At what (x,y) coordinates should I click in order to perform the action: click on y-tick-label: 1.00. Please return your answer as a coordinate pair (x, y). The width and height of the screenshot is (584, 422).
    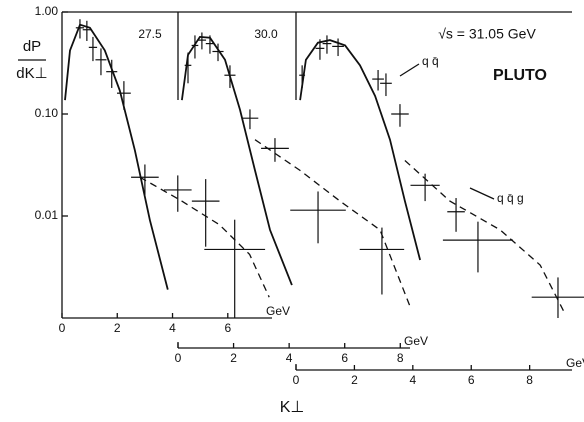
    Looking at the image, I should click on (47, 11).